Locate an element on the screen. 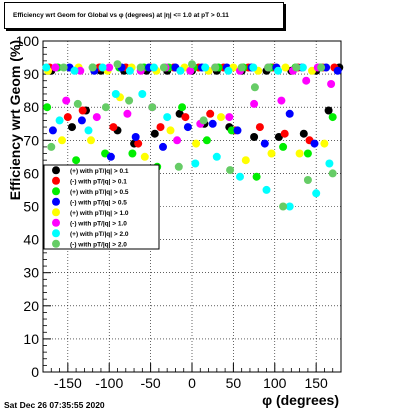  legend-label: (+) with pT/|q| > 2.0 is located at coordinates (99, 234).